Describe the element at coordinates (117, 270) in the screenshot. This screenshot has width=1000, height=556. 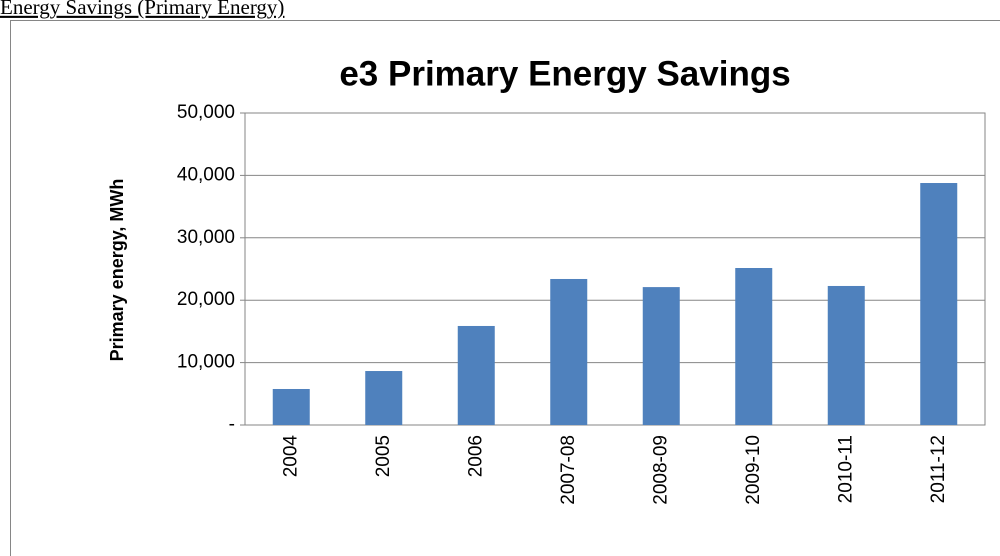
I see `y-axis-label: Primary energy, MWh` at that location.